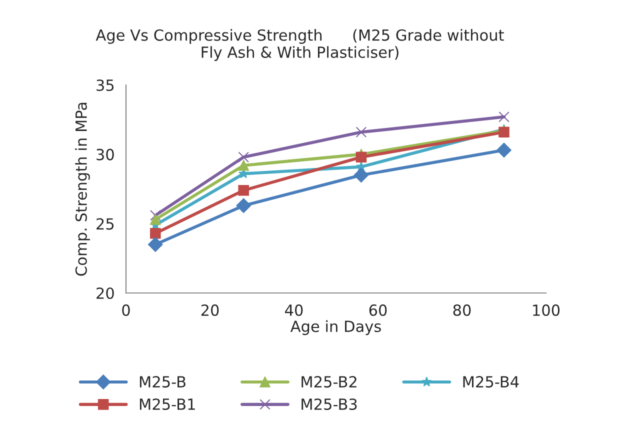  I want to click on legend-label: M25-B1, so click(167, 404).